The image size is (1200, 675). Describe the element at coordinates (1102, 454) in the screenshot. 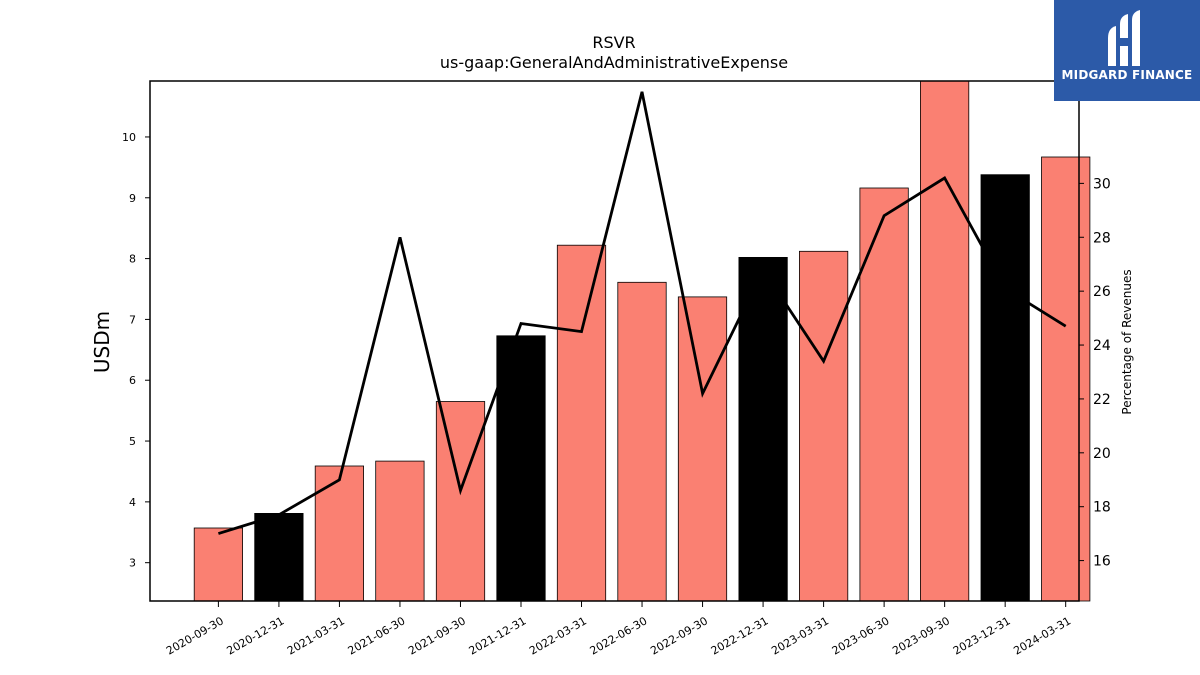

I see `y2-tick-label: 20` at that location.